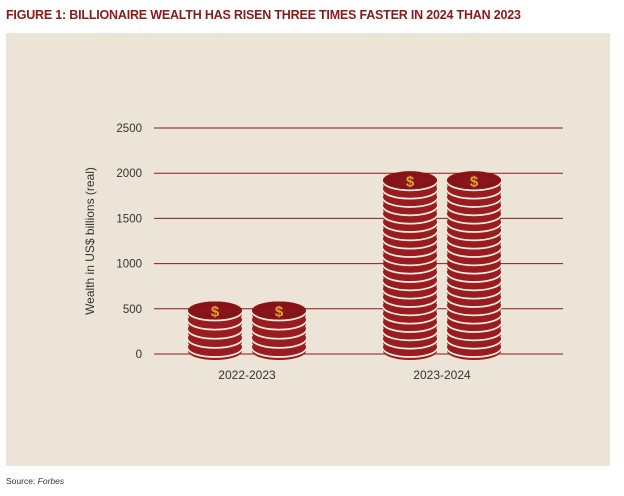 The height and width of the screenshot is (496, 624). What do you see at coordinates (139, 355) in the screenshot?
I see `y-tick-label: 0` at bounding box center [139, 355].